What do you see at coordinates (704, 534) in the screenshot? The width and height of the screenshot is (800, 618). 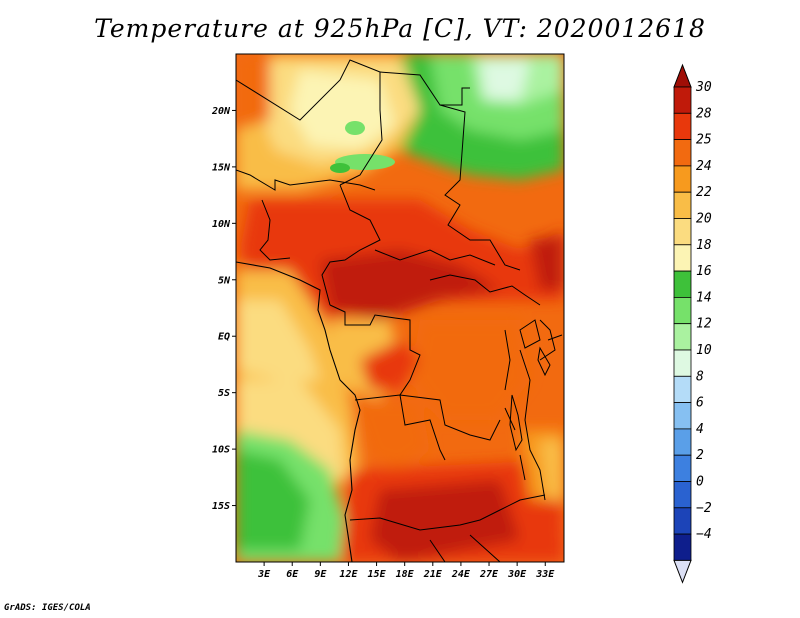 I see `colorbar-label: −4` at bounding box center [704, 534].